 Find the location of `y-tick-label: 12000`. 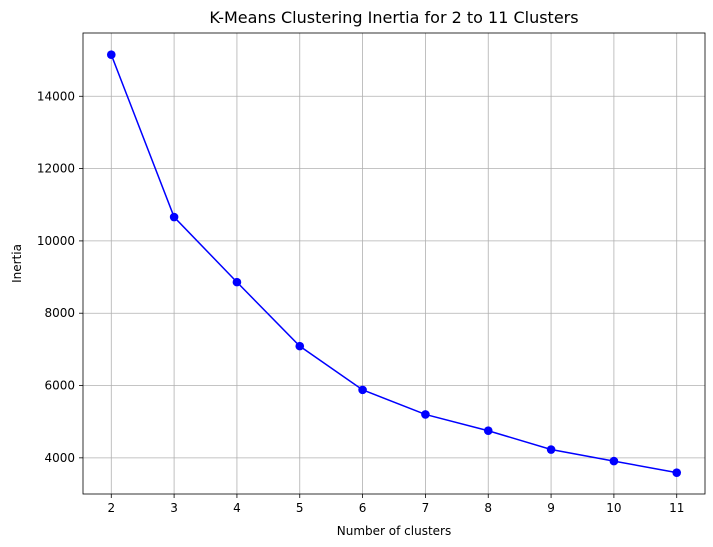

y-tick-label: 12000 is located at coordinates (56, 169).